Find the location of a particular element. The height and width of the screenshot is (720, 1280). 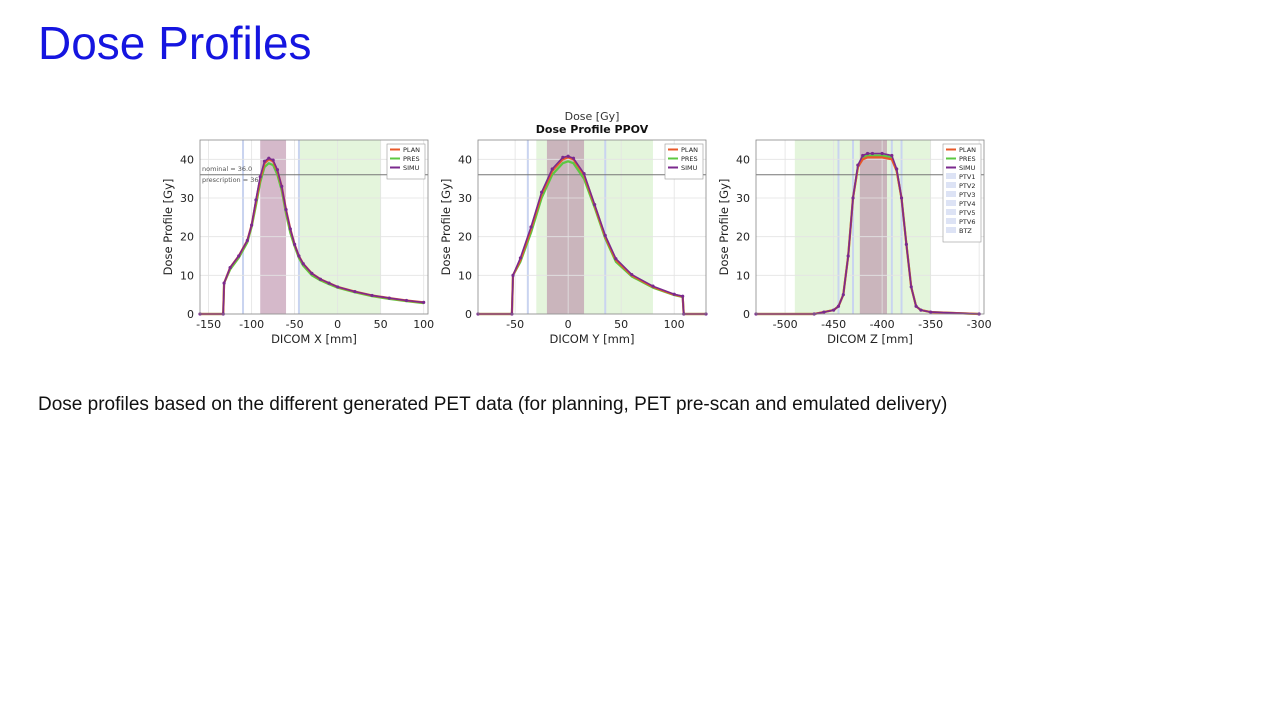

x-tick-label: 100 is located at coordinates (674, 324).